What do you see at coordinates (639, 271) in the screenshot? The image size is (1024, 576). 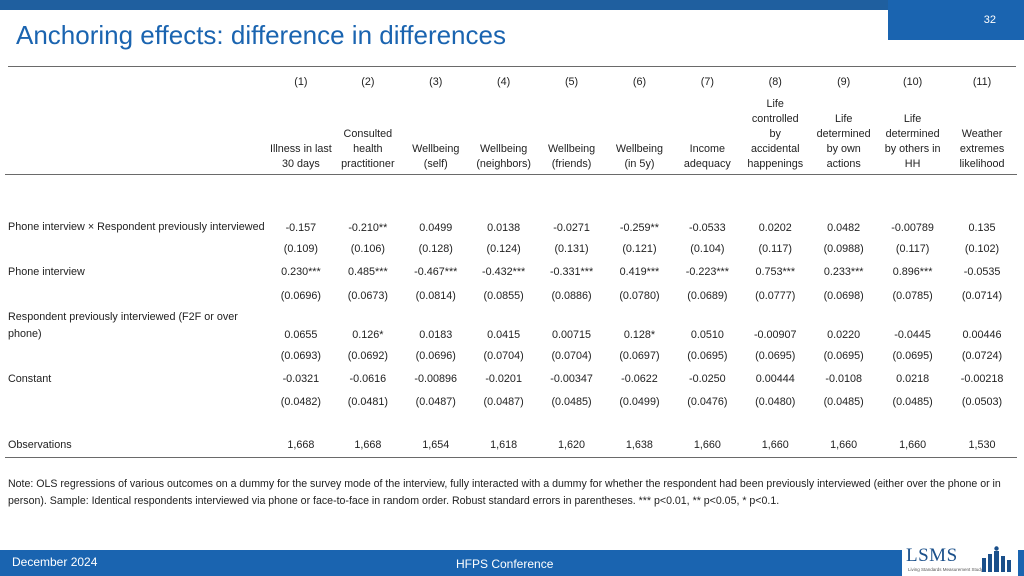 I see `coefficient-cell: 0.419***` at bounding box center [639, 271].